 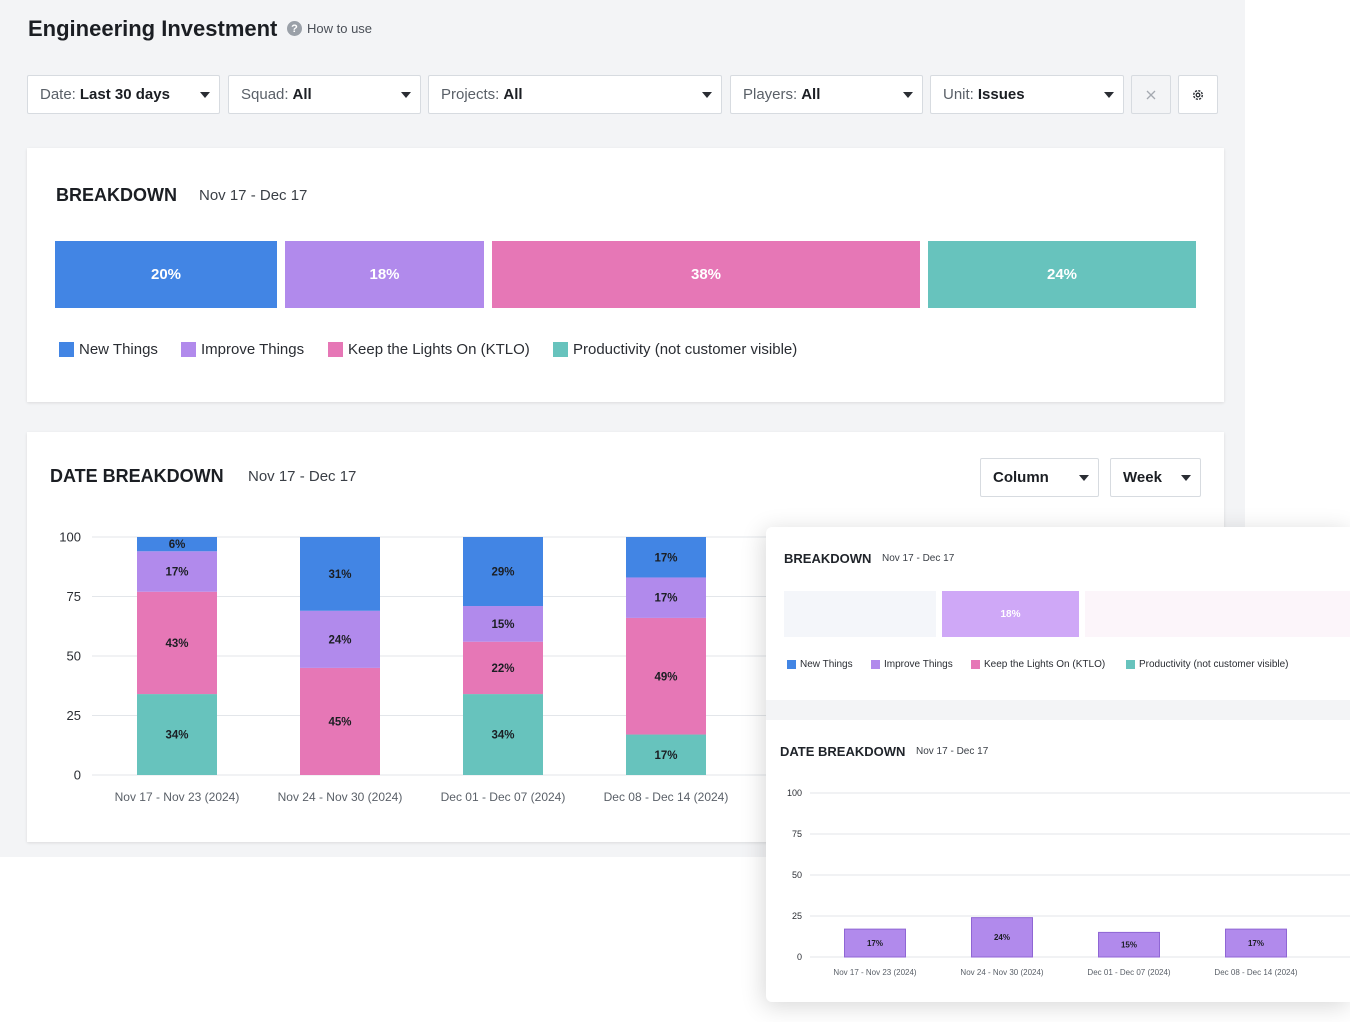 I want to click on bar-data-label: 24%, so click(x=1002, y=937).